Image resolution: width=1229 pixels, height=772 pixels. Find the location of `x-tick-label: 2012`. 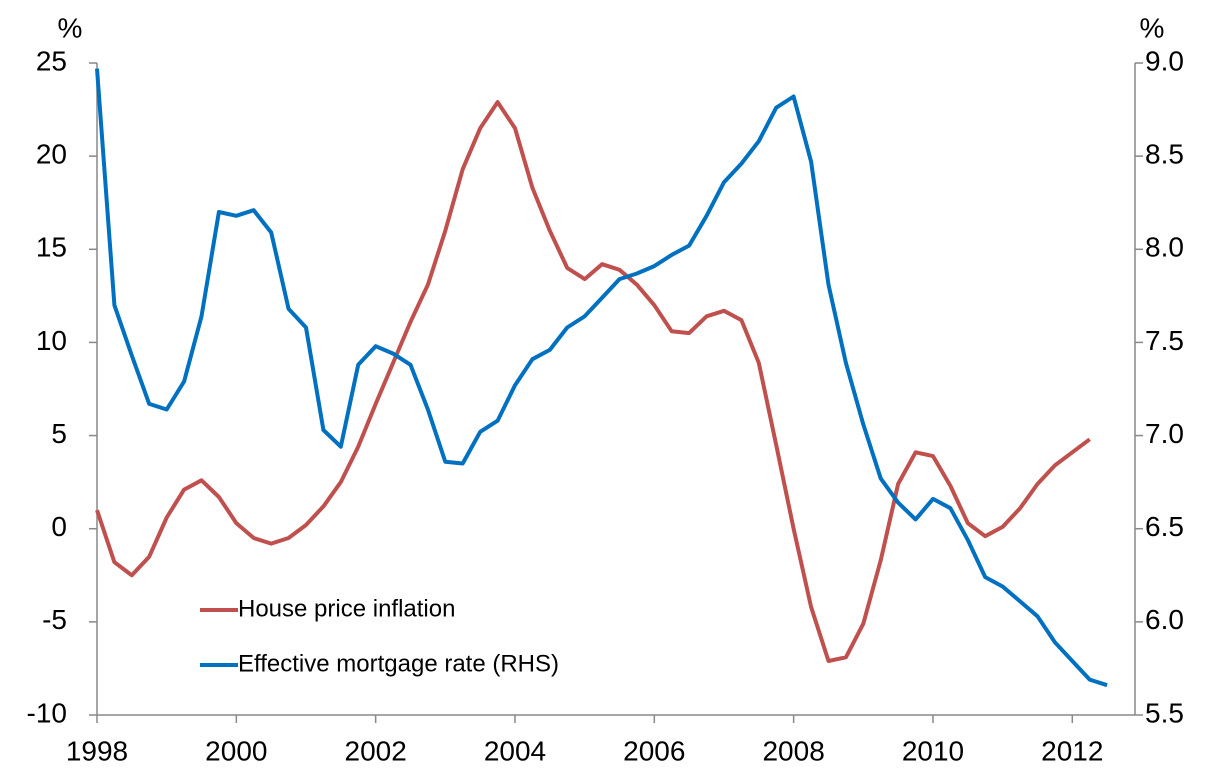

x-tick-label: 2012 is located at coordinates (1072, 750).